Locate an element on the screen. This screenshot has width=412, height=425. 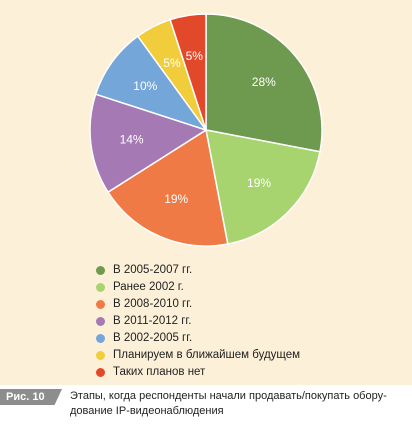
legend-label-4: В 2002-2005 гг. is located at coordinates (153, 338).